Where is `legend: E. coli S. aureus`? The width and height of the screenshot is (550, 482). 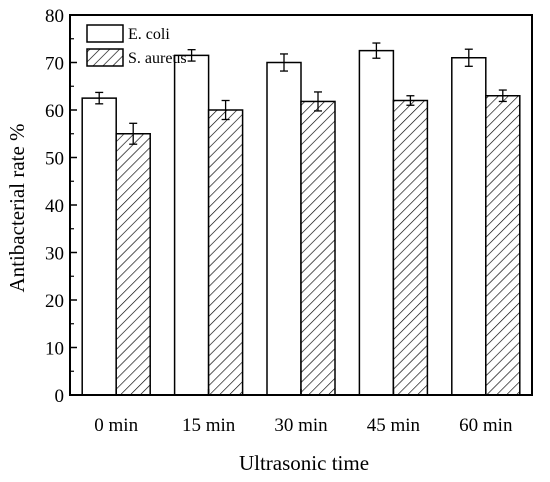 legend: E. coli S. aureus is located at coordinates (136, 45).